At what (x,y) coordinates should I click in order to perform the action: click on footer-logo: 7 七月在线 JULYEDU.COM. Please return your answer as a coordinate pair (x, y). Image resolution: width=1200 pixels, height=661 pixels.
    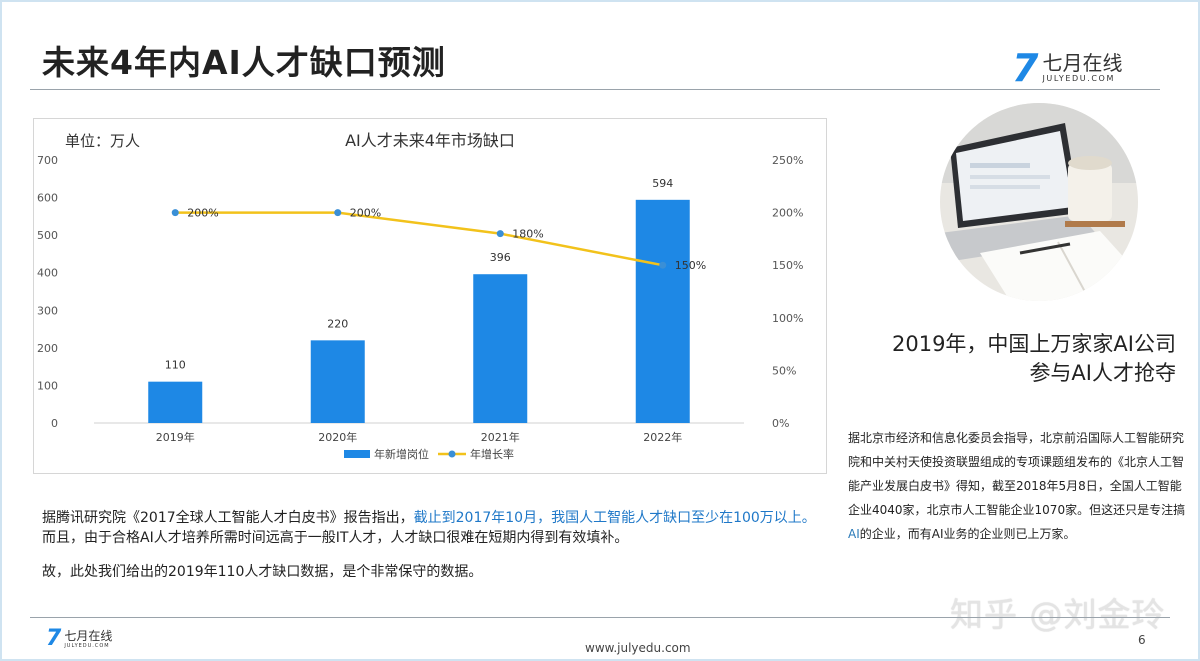
    Looking at the image, I should click on (79, 639).